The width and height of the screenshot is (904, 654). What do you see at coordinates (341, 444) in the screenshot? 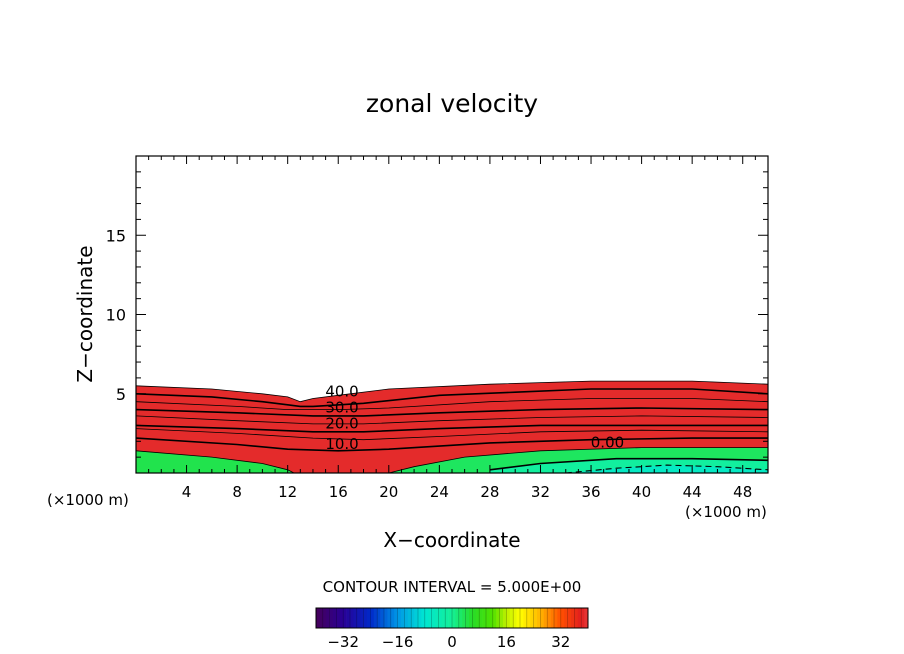
I see `contour-label: 10.0` at bounding box center [341, 444].